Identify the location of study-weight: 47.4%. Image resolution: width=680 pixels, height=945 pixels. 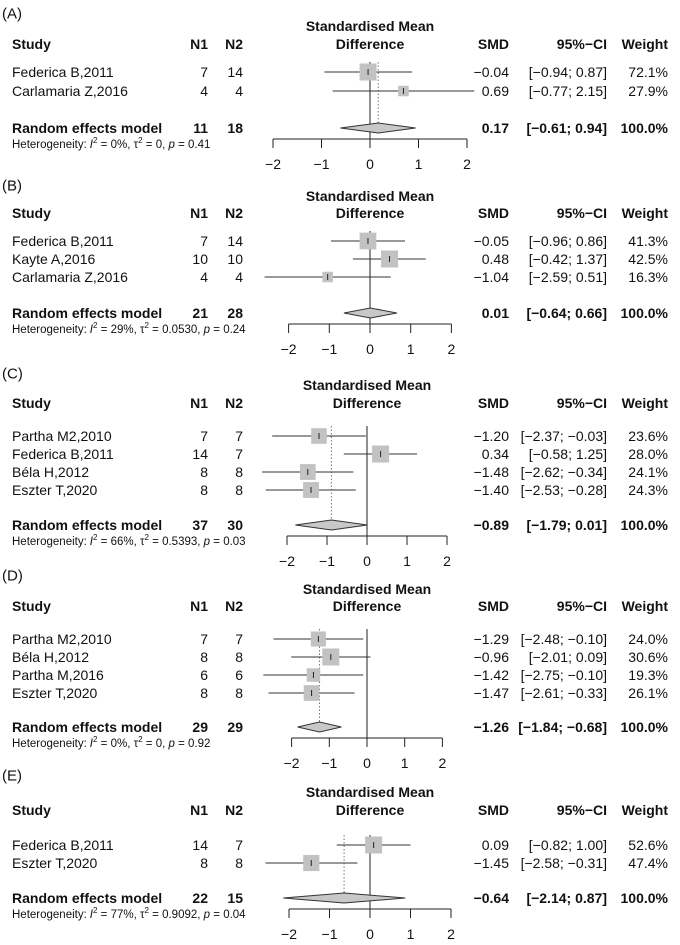
(648, 863).